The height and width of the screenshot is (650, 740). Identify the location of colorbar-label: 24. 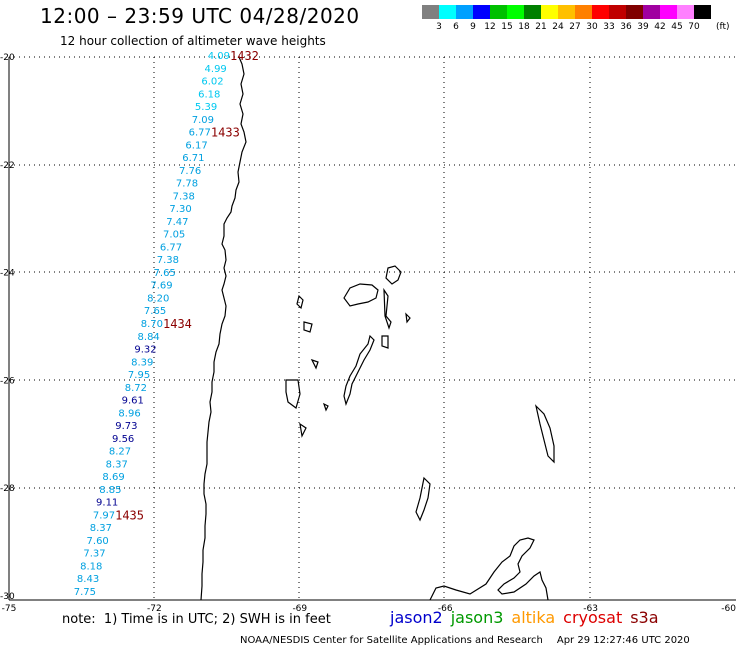
(558, 27).